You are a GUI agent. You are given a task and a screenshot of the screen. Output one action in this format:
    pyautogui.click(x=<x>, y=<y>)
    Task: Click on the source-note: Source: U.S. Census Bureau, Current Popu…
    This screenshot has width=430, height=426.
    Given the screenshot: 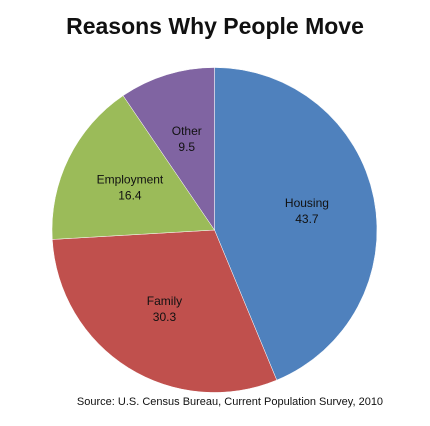 What is the action you would take?
    pyautogui.click(x=230, y=402)
    